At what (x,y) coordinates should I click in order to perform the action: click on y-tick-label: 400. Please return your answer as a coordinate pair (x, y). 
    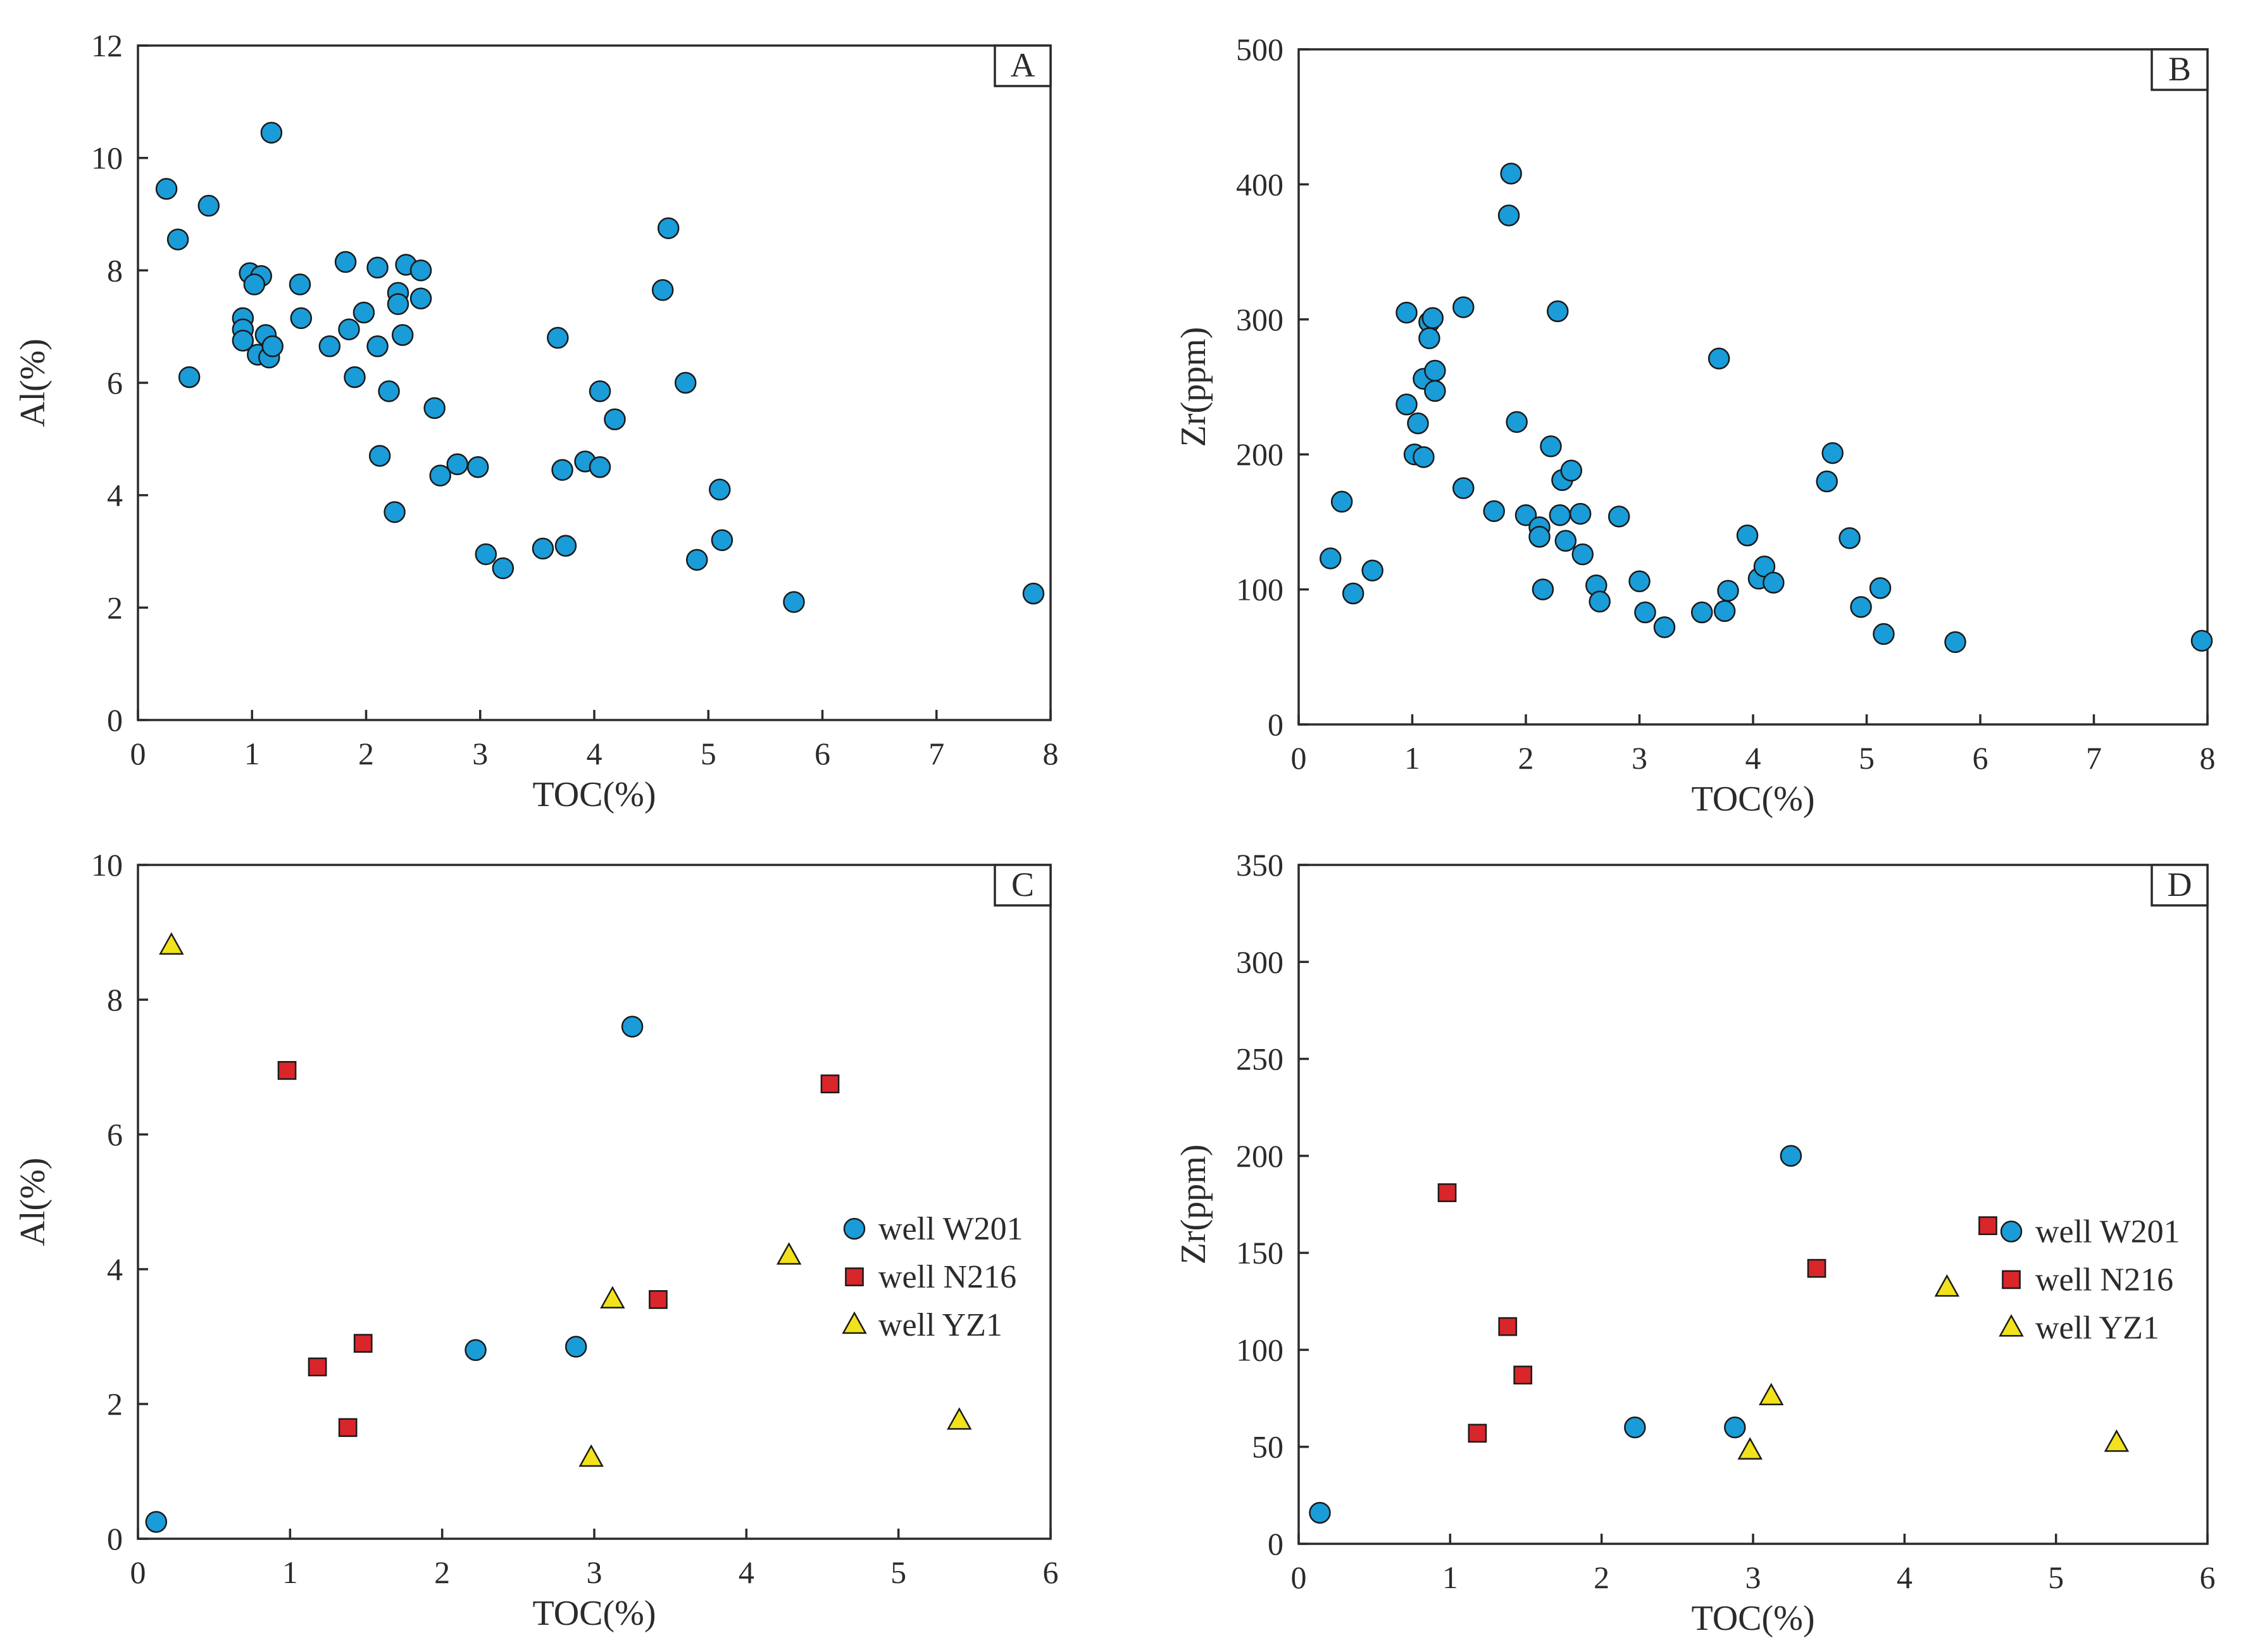
    Looking at the image, I should click on (1259, 184).